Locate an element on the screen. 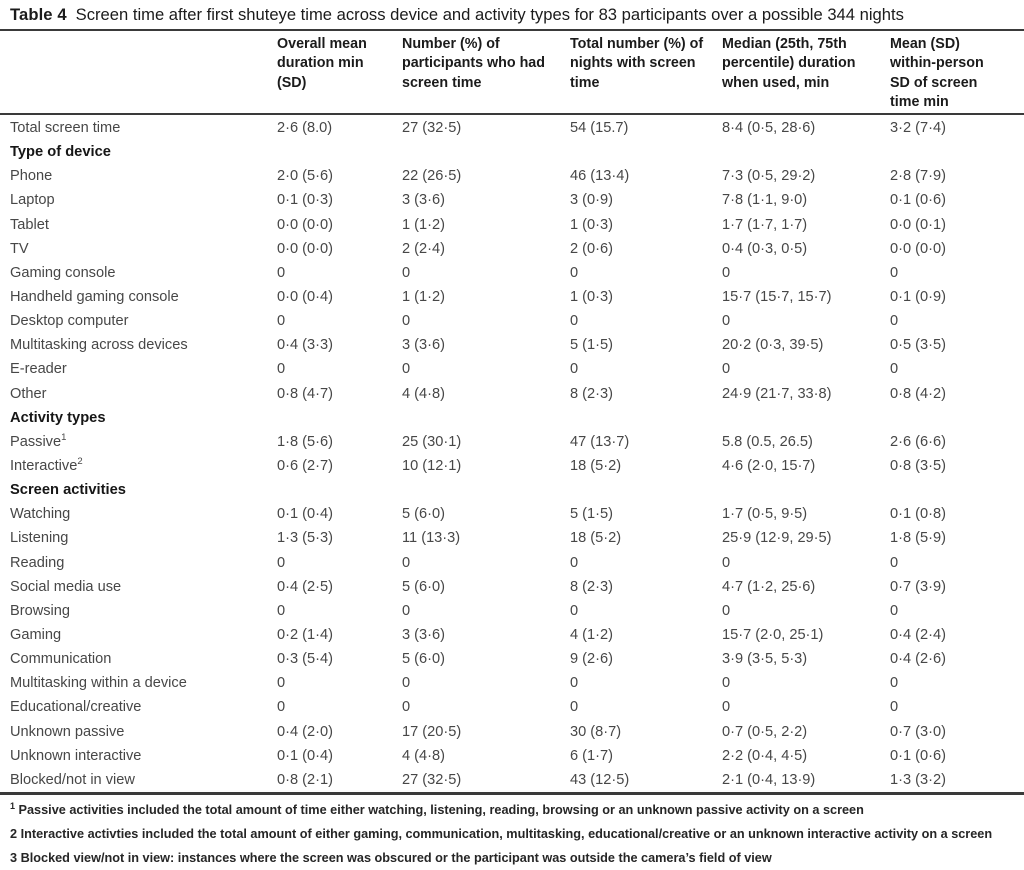  row-label: Social media use is located at coordinates (66, 586).